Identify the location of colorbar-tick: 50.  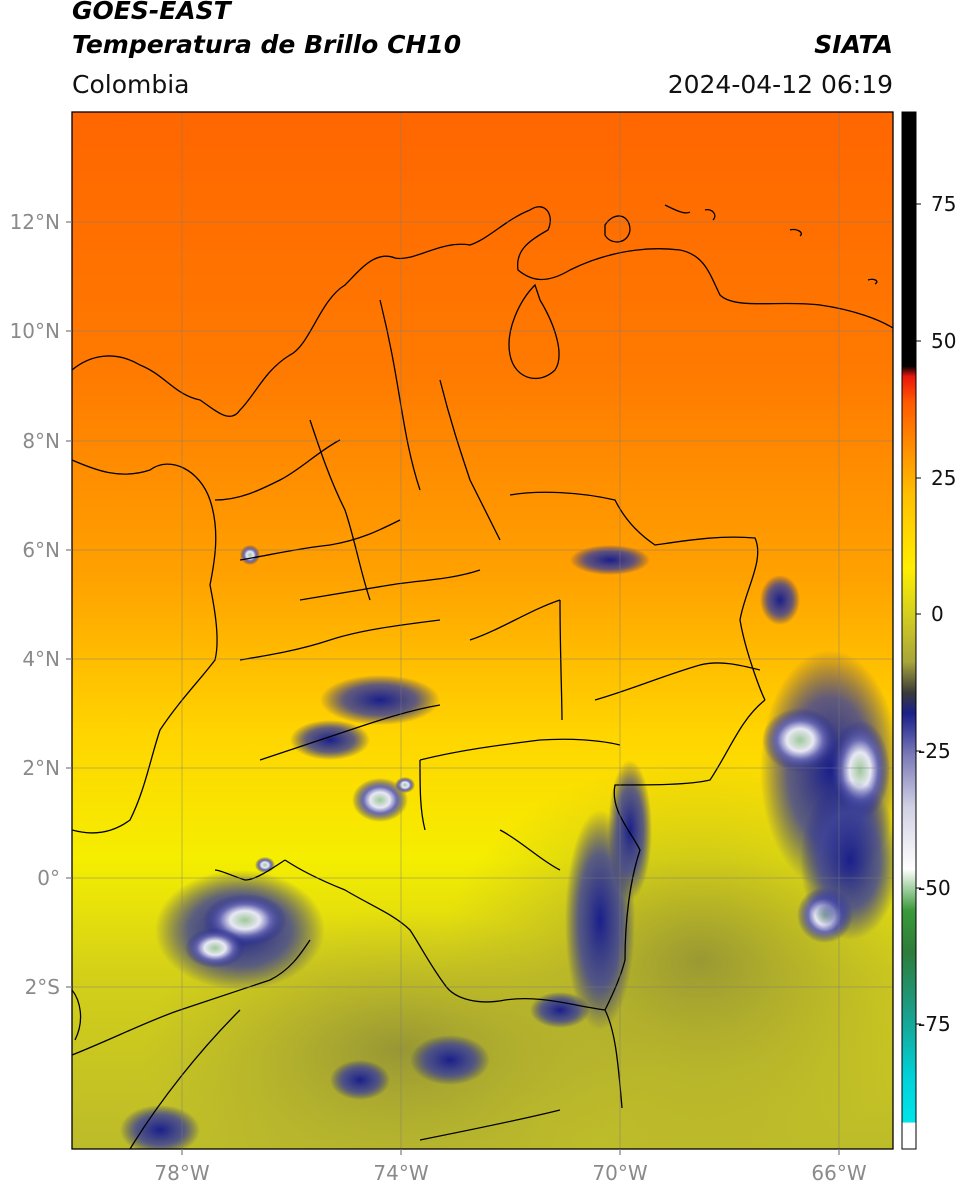
(943, 341).